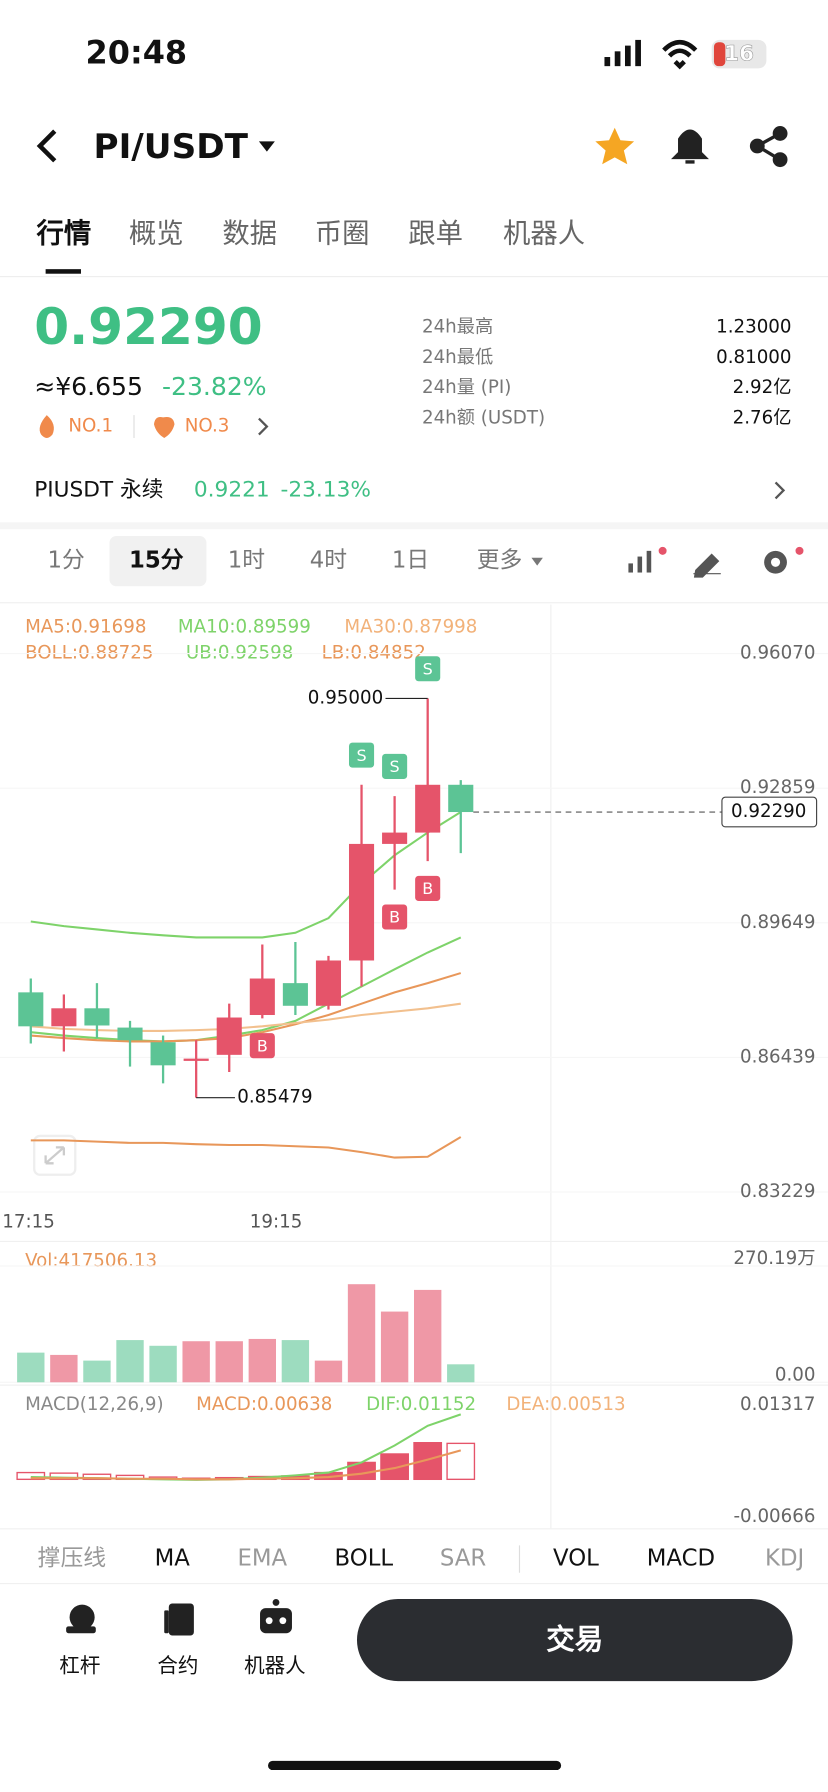  I want to click on interval: 1日, so click(410, 561).